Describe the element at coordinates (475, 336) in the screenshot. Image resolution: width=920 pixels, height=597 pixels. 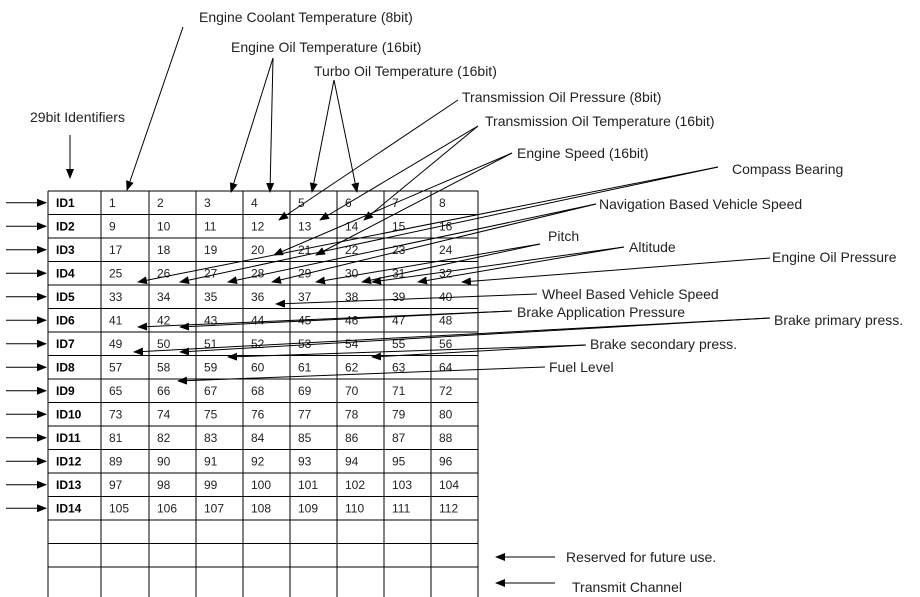
I see `leader-brake-primary-b` at that location.